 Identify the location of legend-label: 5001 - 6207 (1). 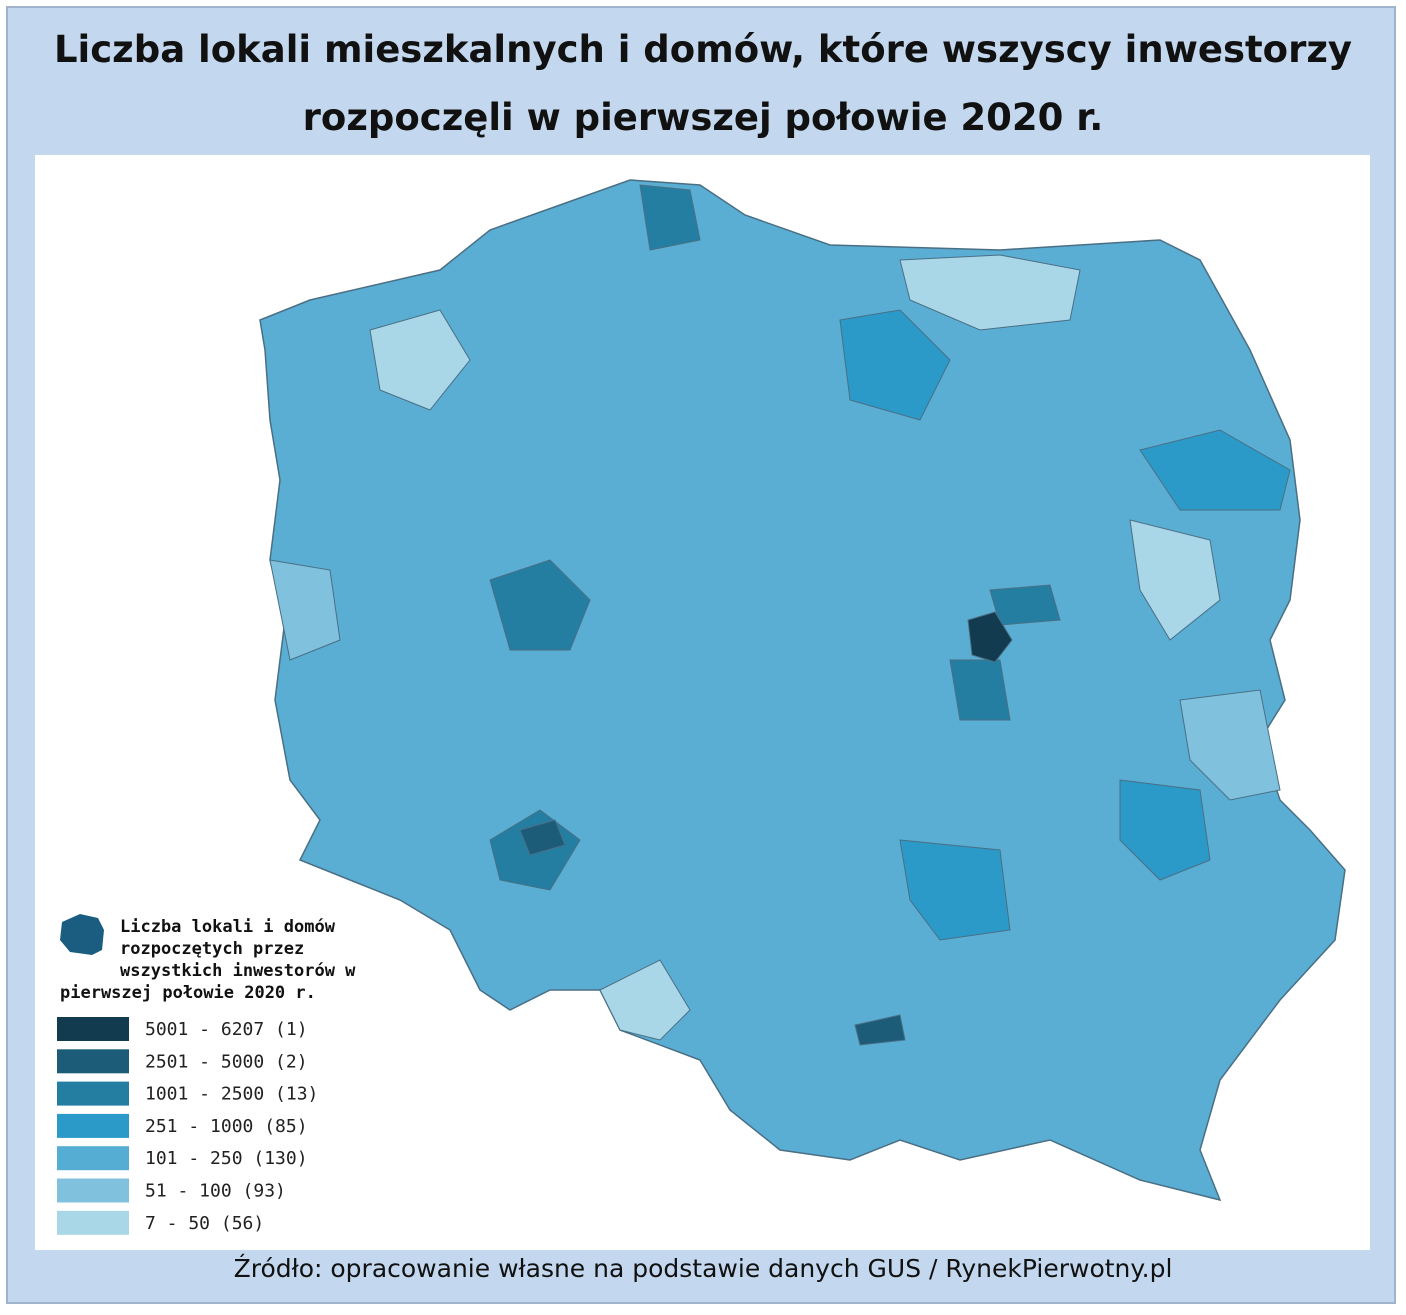
(226, 1029).